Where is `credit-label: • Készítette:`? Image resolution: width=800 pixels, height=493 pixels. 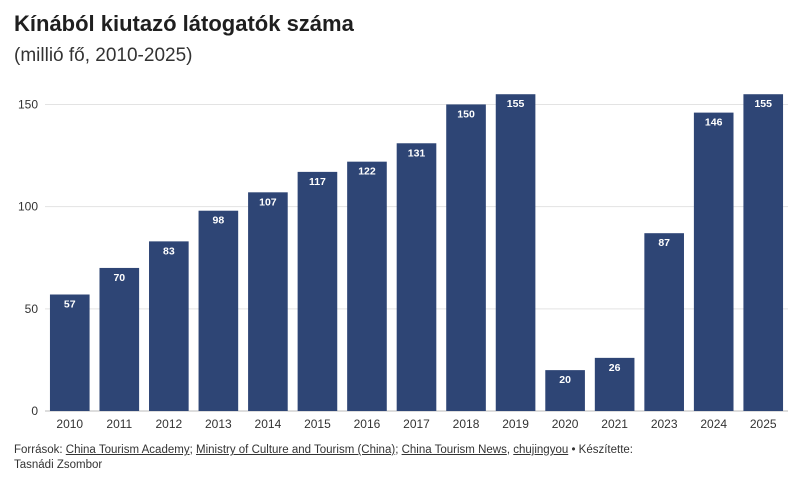
credit-label: • Készítette: is located at coordinates (602, 450).